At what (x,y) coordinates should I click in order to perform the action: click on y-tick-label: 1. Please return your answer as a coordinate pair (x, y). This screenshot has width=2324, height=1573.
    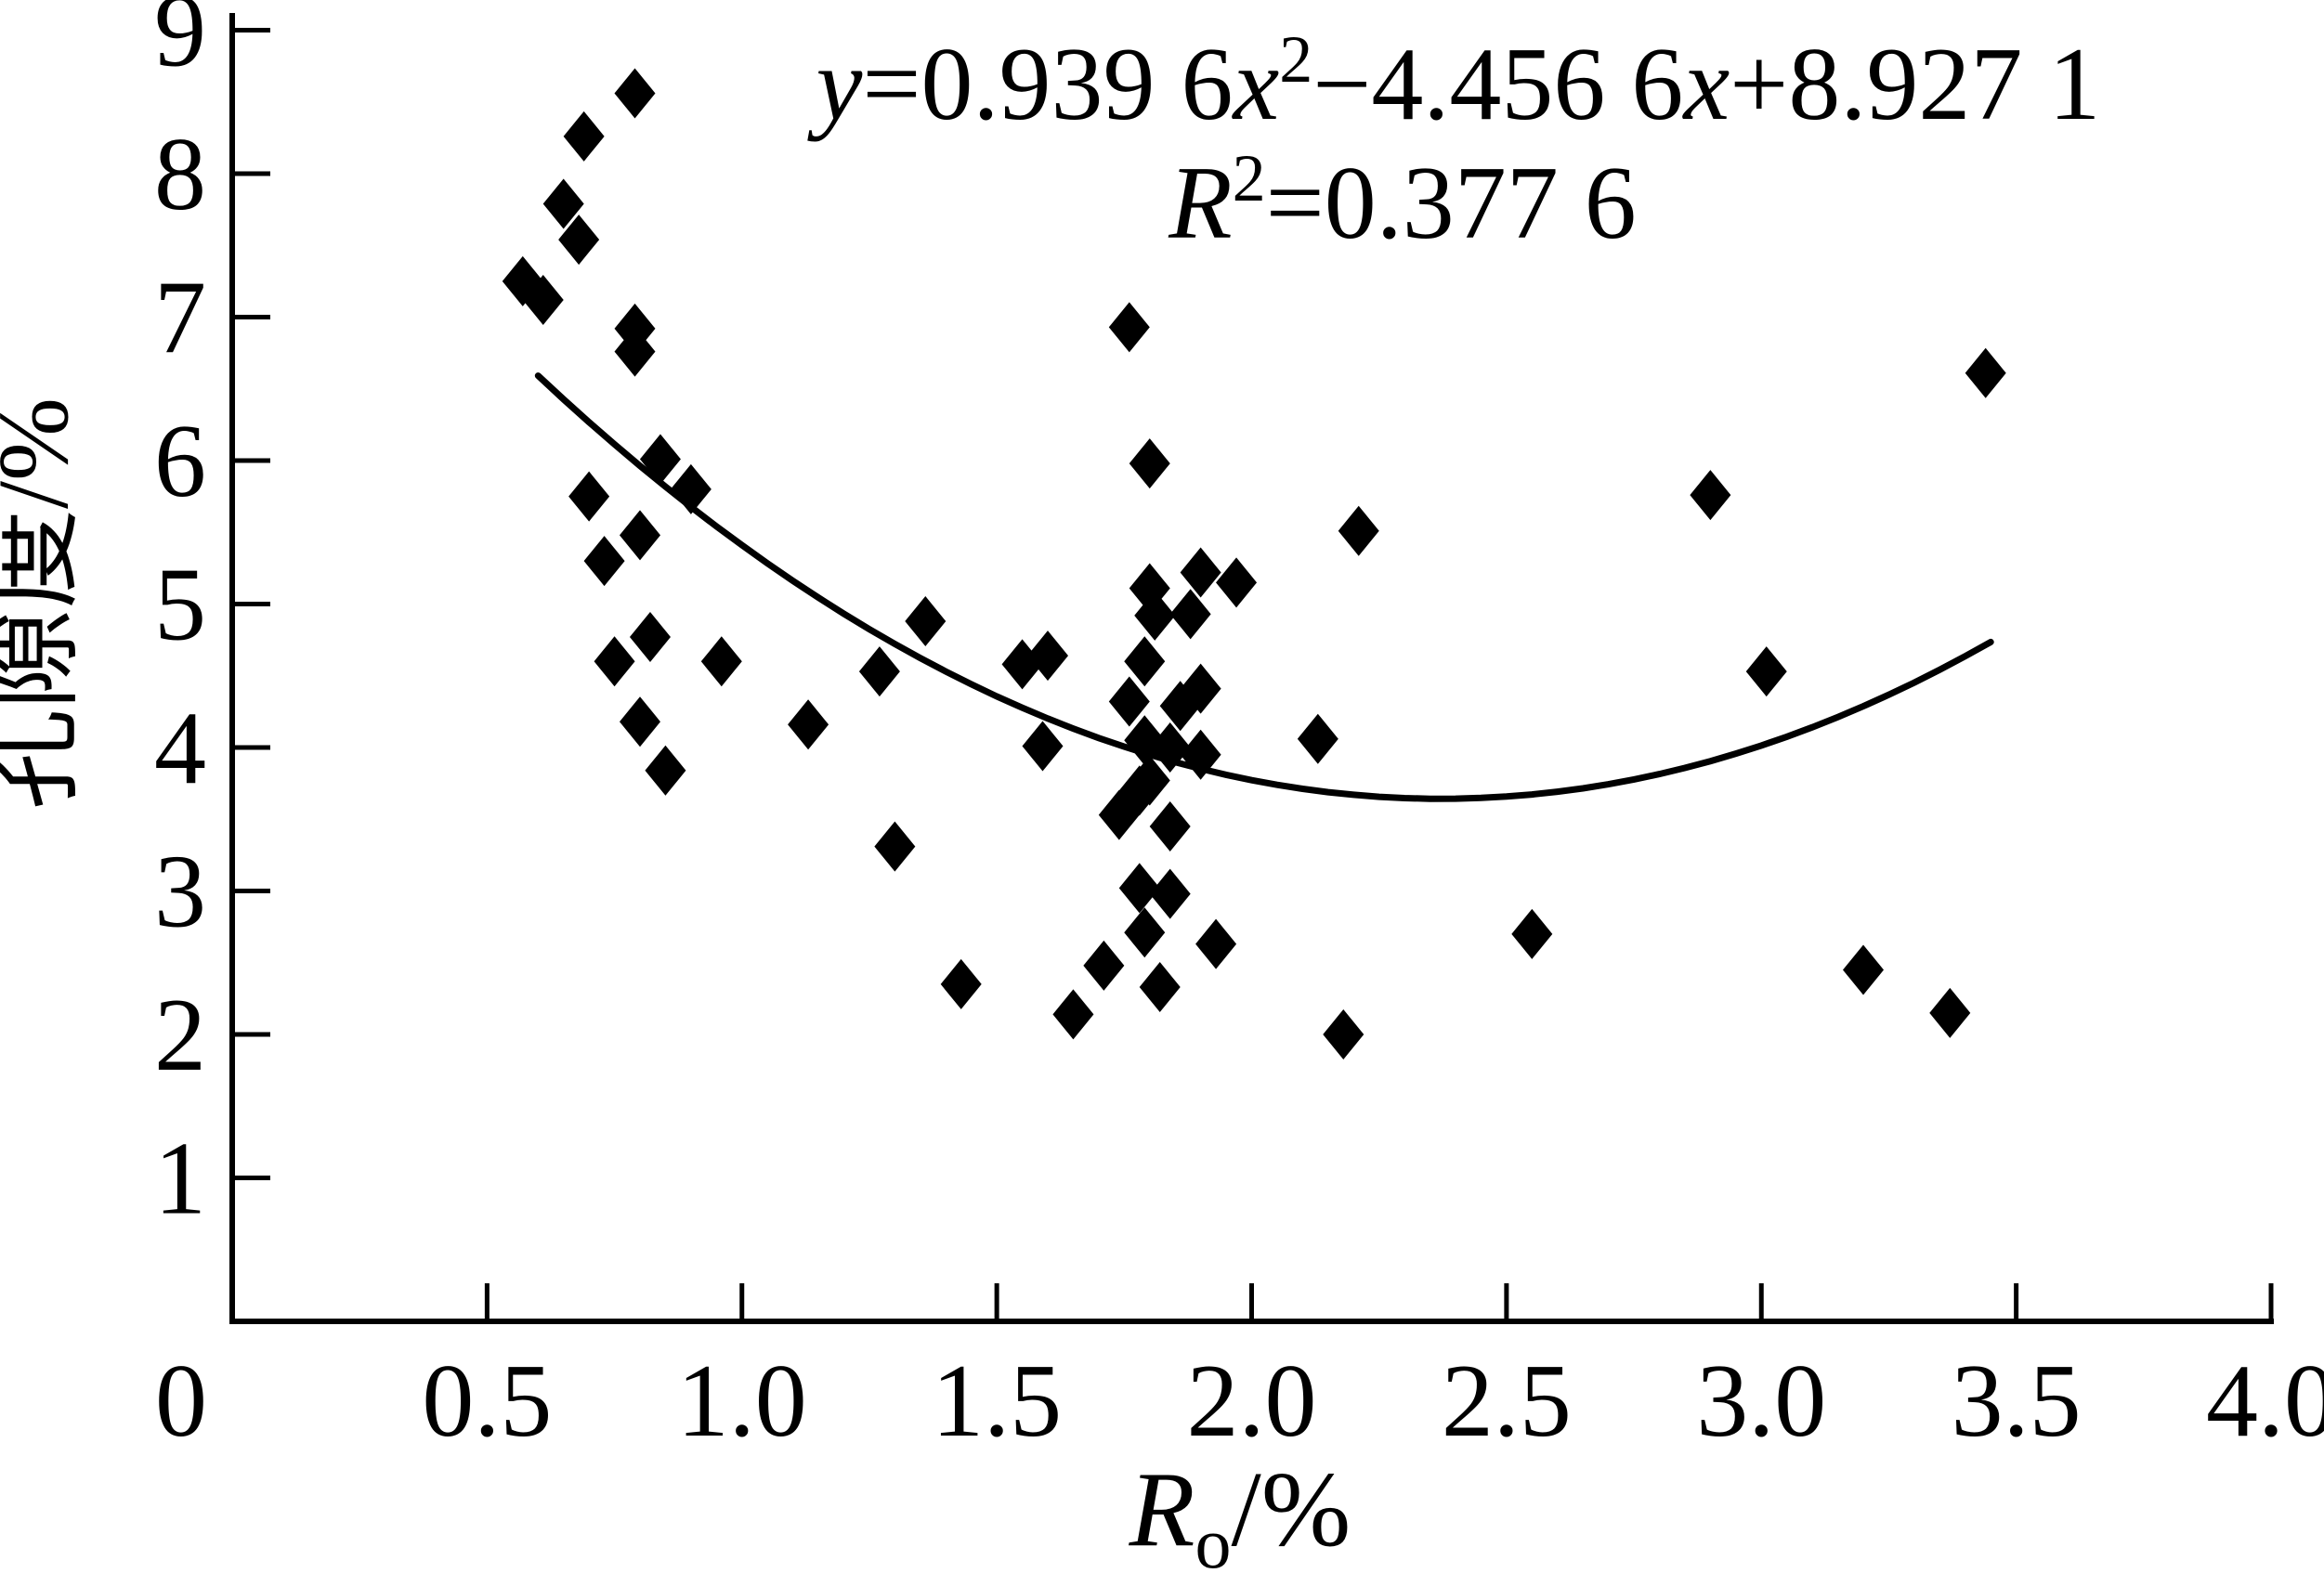
    Looking at the image, I should click on (180, 1179).